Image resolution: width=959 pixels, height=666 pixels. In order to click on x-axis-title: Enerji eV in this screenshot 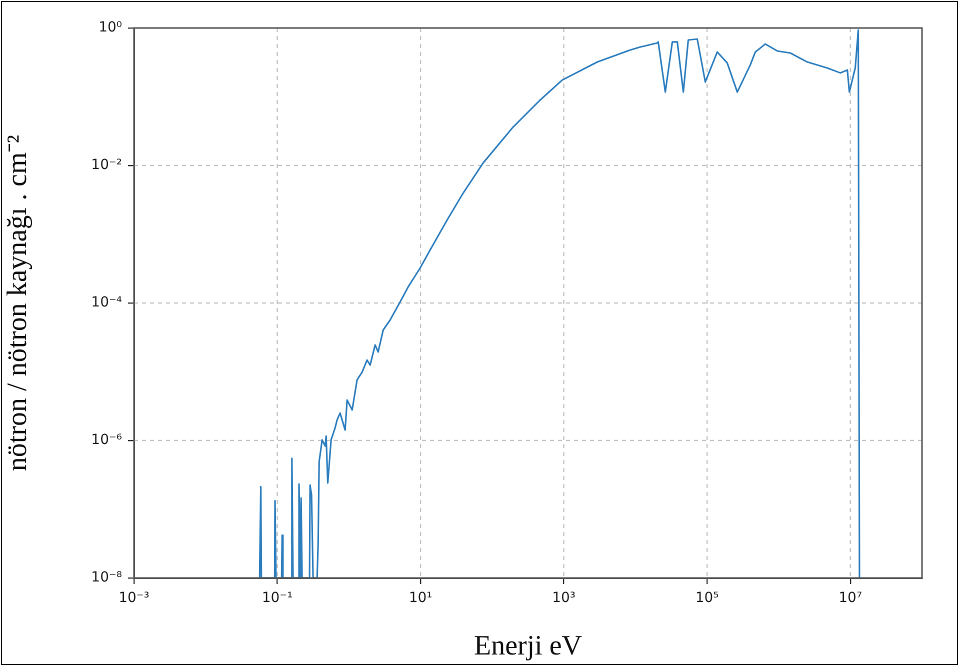, I will do `click(528, 646)`.